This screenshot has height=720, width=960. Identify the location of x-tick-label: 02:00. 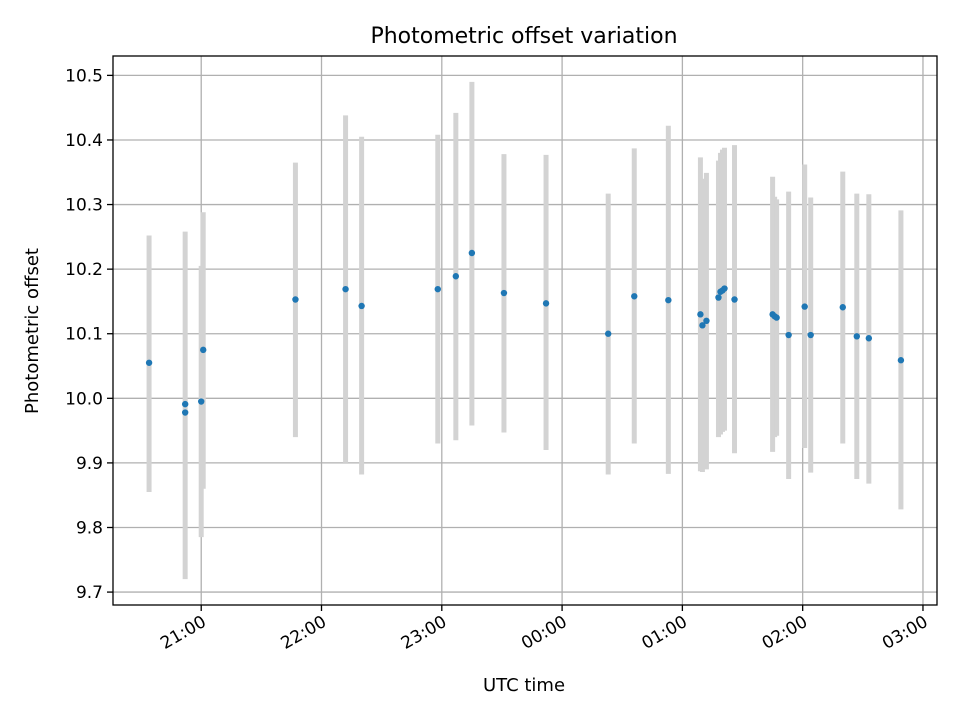
(785, 633).